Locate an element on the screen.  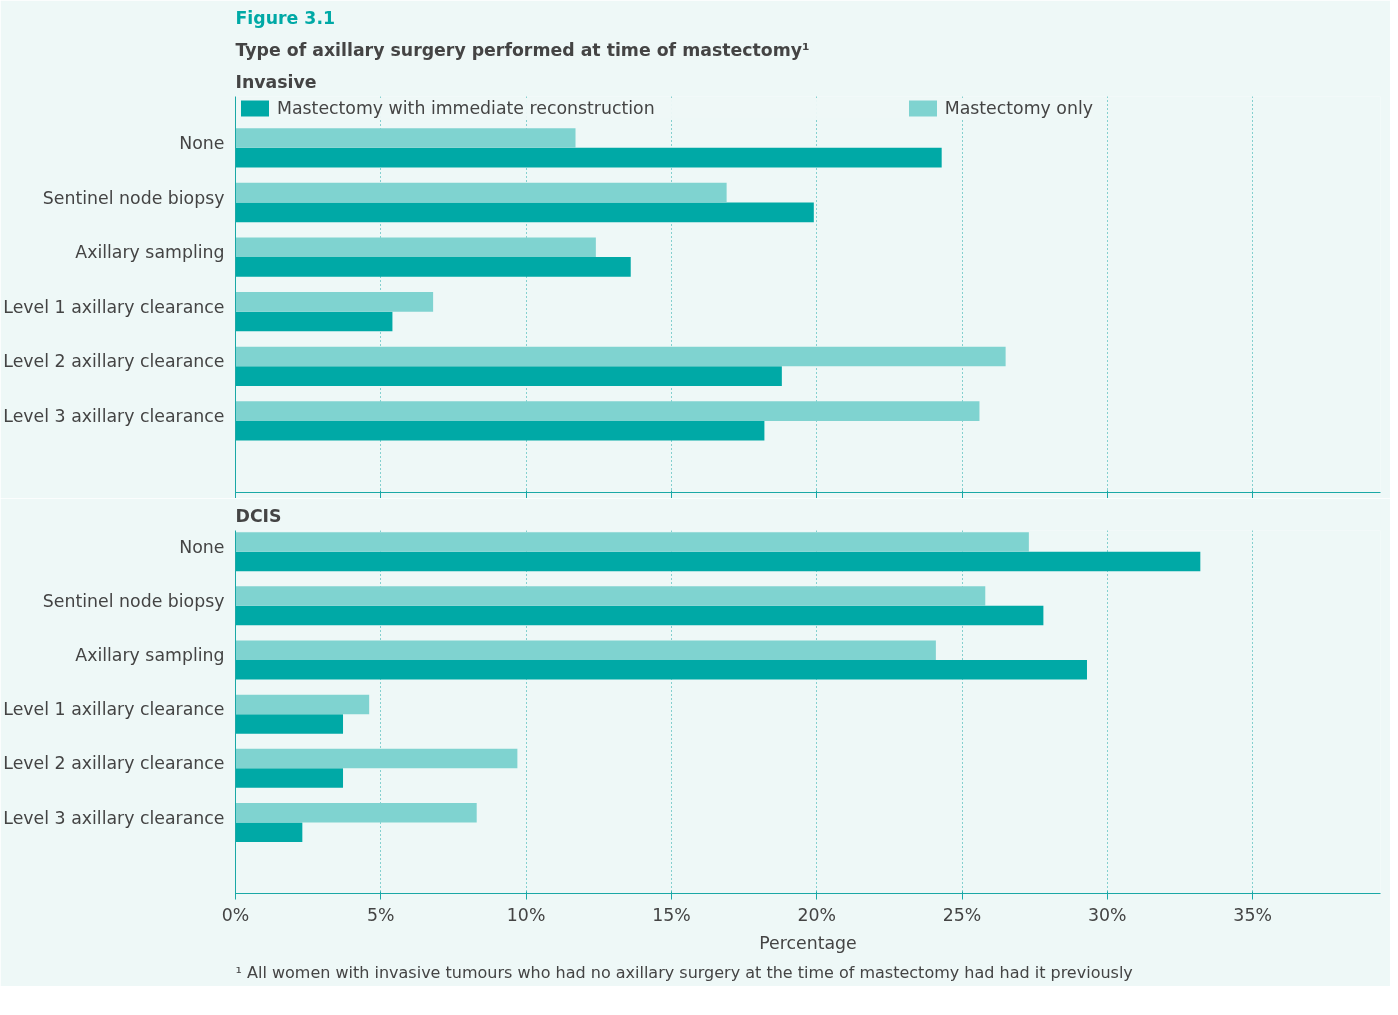
x-axis-title: Percentage is located at coordinates (808, 942).